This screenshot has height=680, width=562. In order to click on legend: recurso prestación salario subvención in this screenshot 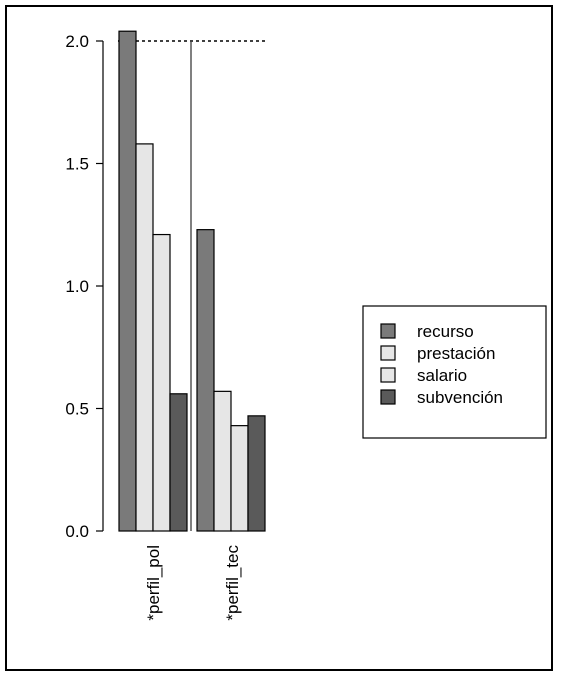, I will do `click(454, 372)`.